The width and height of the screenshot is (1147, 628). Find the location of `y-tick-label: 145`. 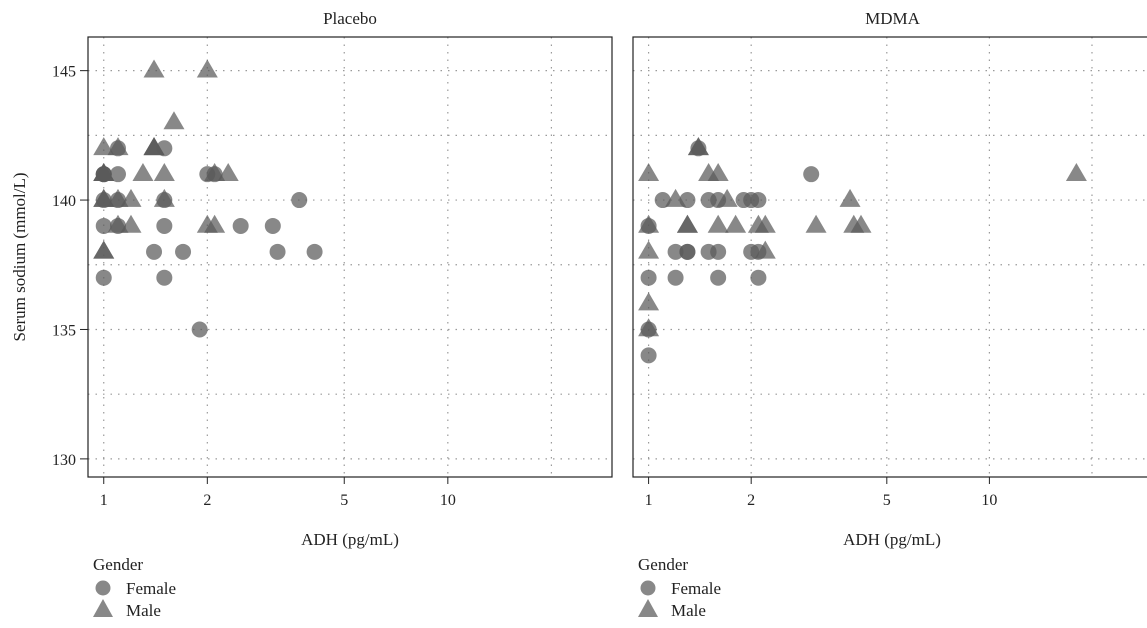

y-tick-label: 145 is located at coordinates (64, 72).